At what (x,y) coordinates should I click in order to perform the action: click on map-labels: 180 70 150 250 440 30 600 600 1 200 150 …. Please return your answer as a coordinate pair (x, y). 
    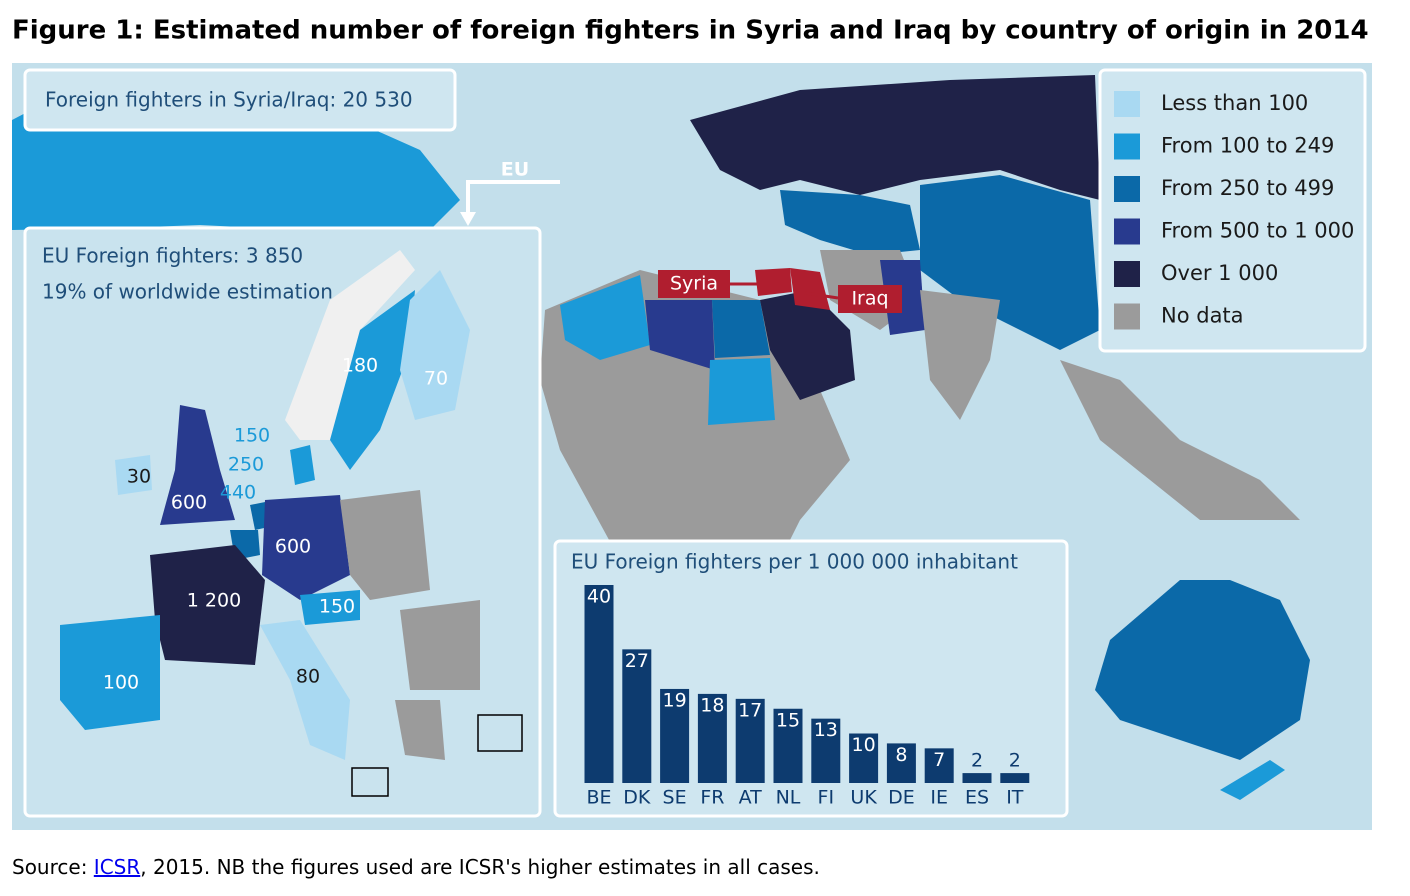
    Looking at the image, I should click on (275, 524).